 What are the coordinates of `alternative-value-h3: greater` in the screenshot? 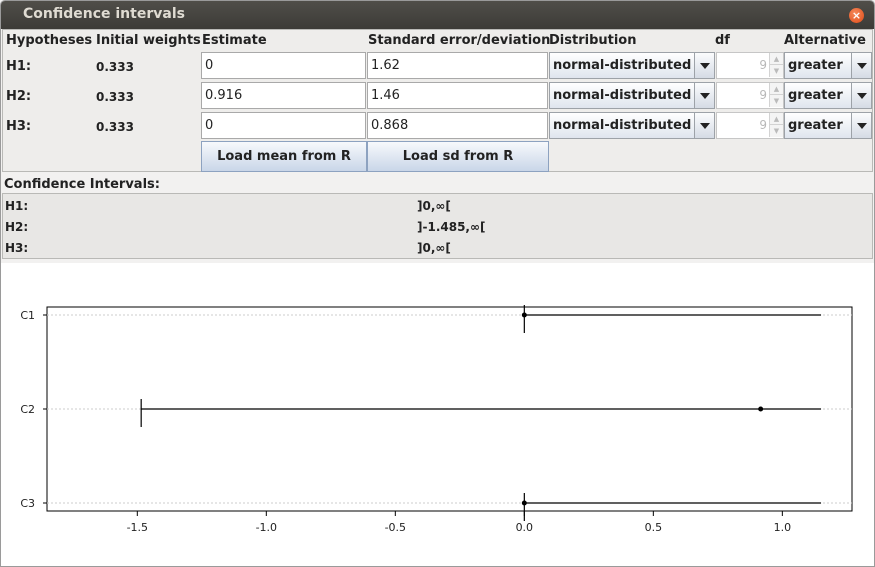 It's located at (815, 125).